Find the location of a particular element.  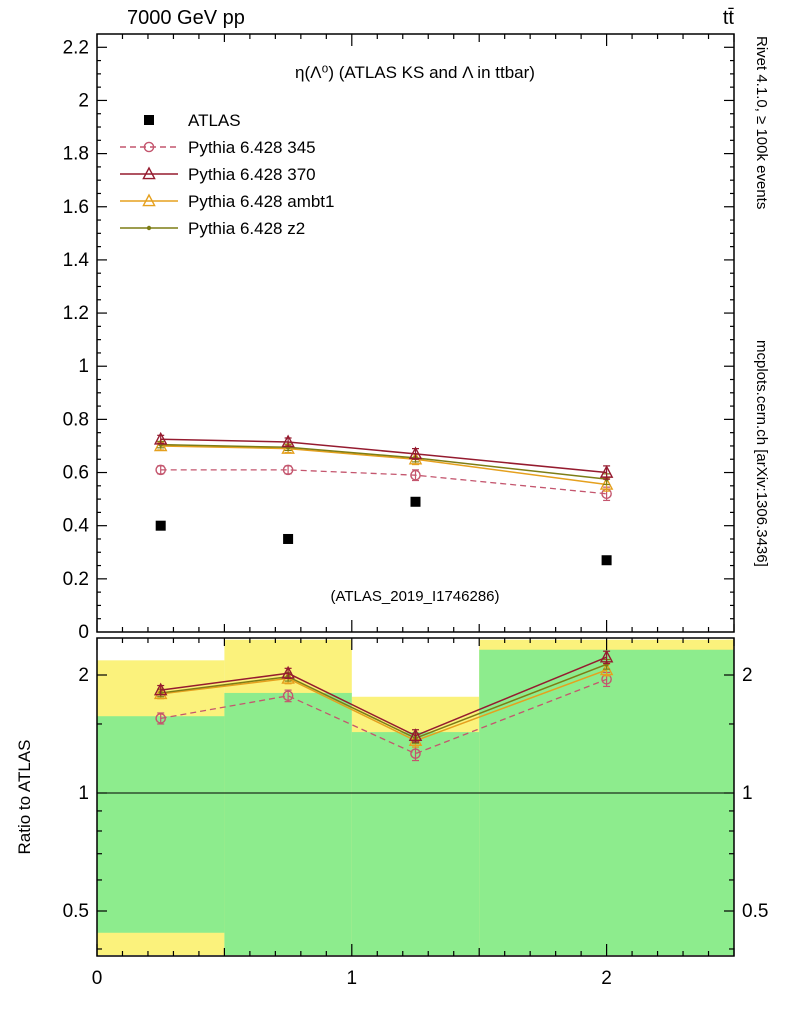

legend-label: Pythia 6.428 370 is located at coordinates (252, 174).